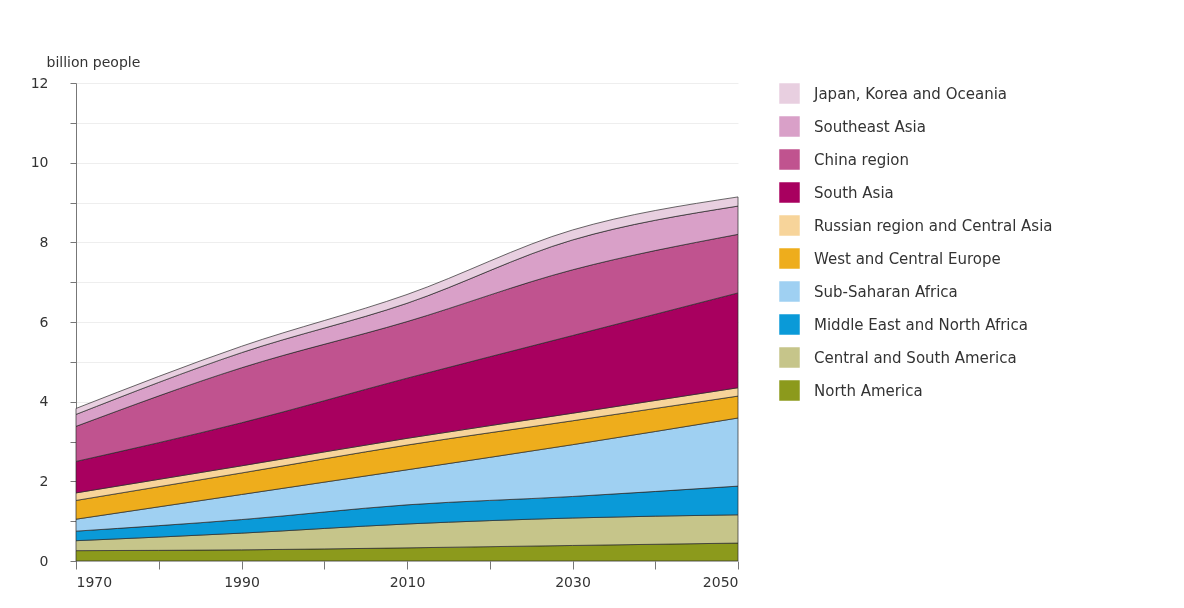 Image resolution: width=1184 pixels, height=608 pixels. I want to click on x-tick-label: 2030, so click(573, 581).